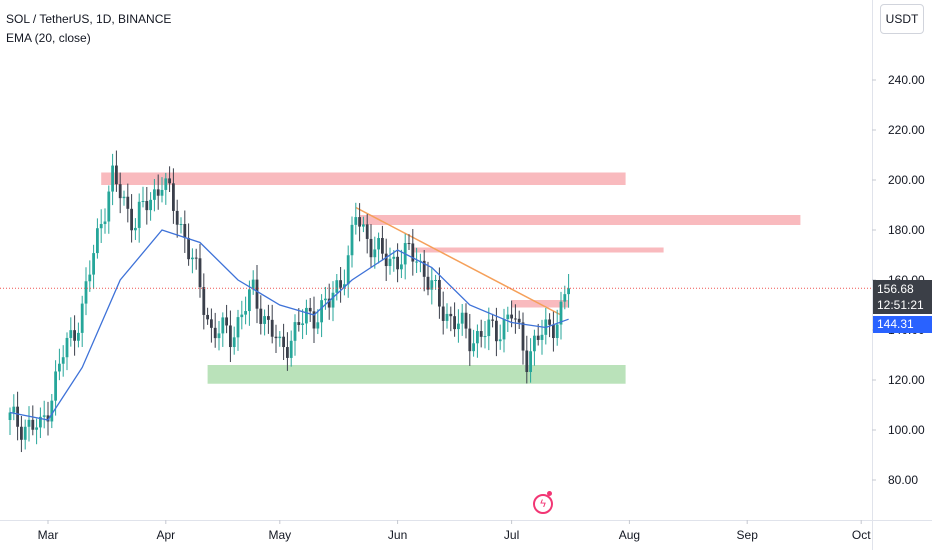 The image size is (932, 555). What do you see at coordinates (895, 289) in the screenshot?
I see `last-price-value: 156.68` at bounding box center [895, 289].